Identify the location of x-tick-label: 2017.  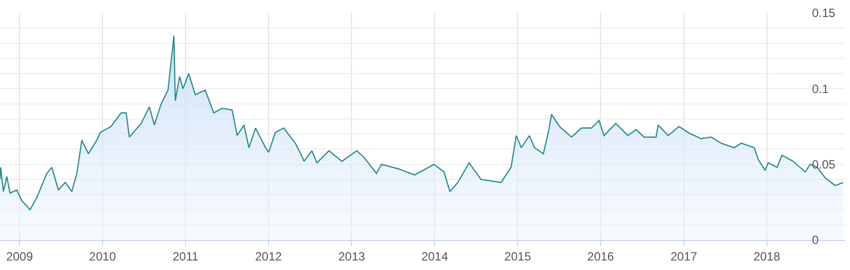
(684, 256).